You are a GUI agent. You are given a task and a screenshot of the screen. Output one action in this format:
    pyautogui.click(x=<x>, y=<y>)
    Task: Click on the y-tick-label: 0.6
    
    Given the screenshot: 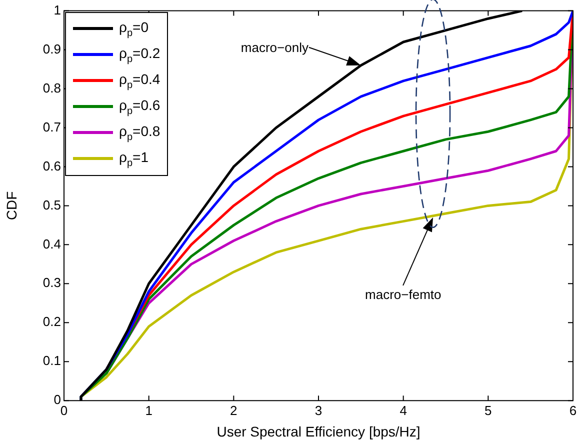 What is the action you would take?
    pyautogui.click(x=51, y=166)
    